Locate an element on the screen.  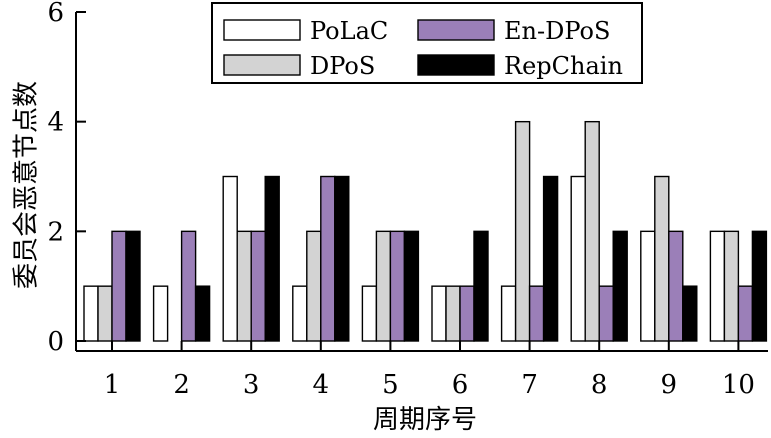
x-tick-label: 1 is located at coordinates (112, 385).